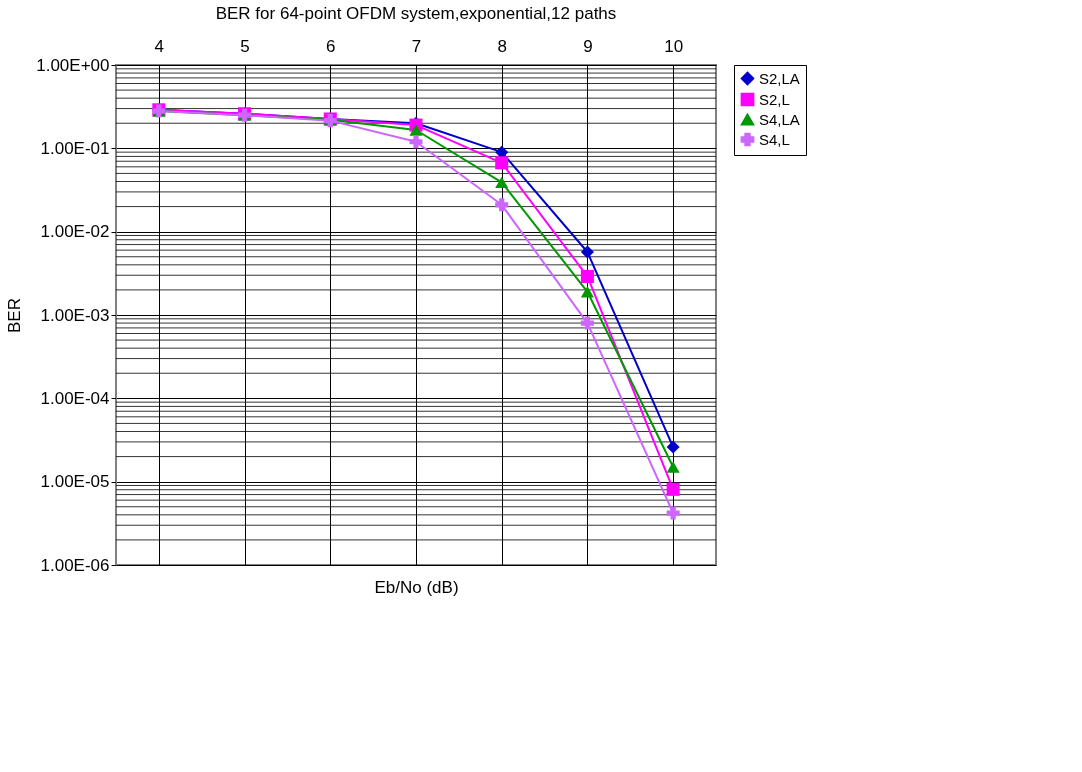 The width and height of the screenshot is (1082, 772). I want to click on y-tick-label: 1.00E-01, so click(75, 148).